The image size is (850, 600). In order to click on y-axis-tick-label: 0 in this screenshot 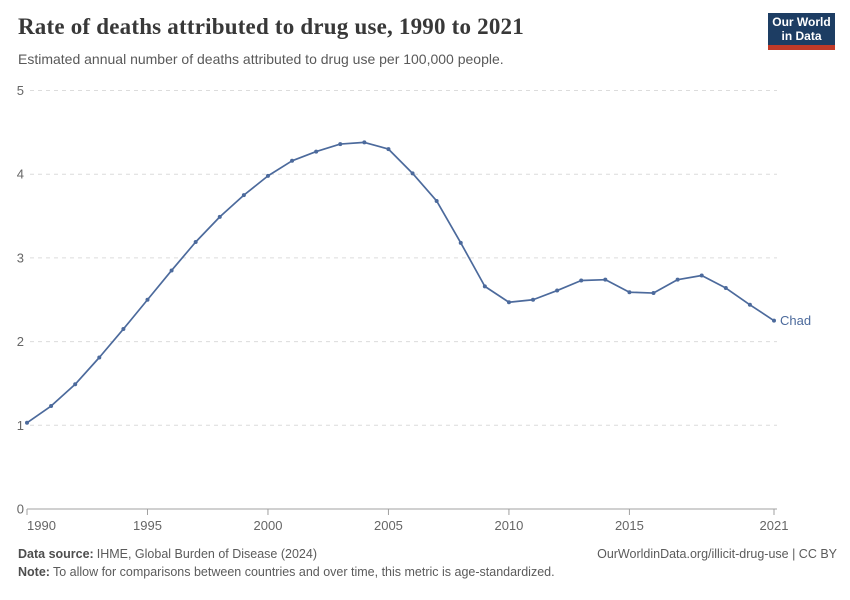, I will do `click(20, 509)`.